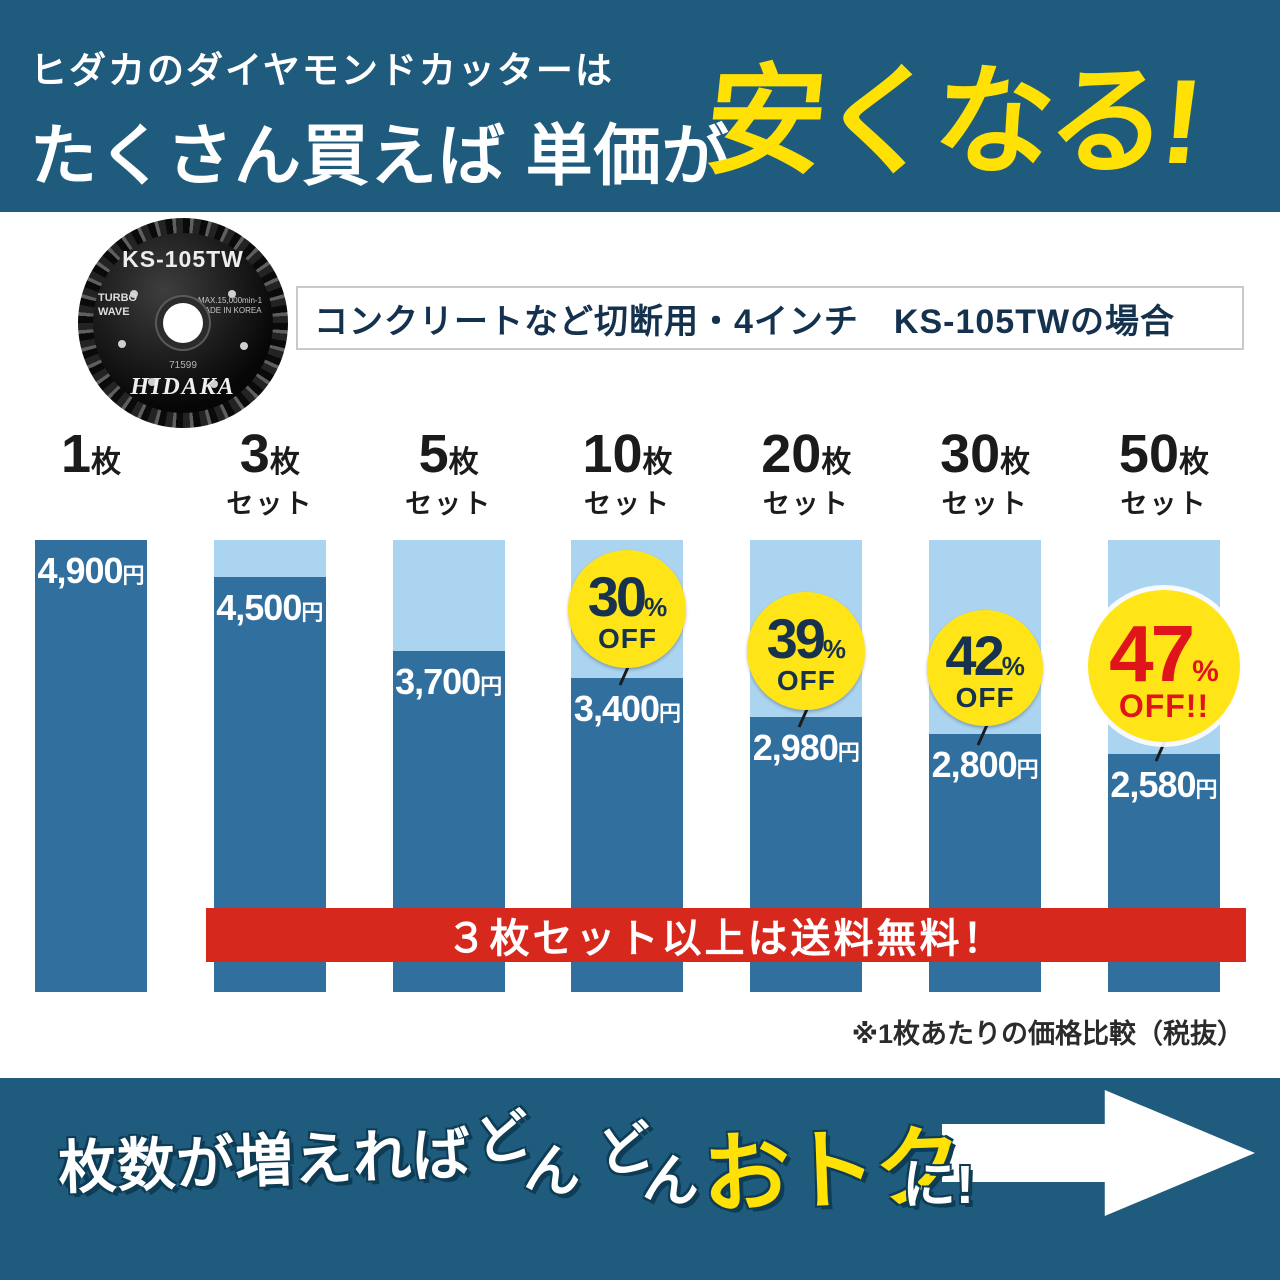 Image resolution: width=1280 pixels, height=1280 pixels. I want to click on price-number: 3,400, so click(616, 708).